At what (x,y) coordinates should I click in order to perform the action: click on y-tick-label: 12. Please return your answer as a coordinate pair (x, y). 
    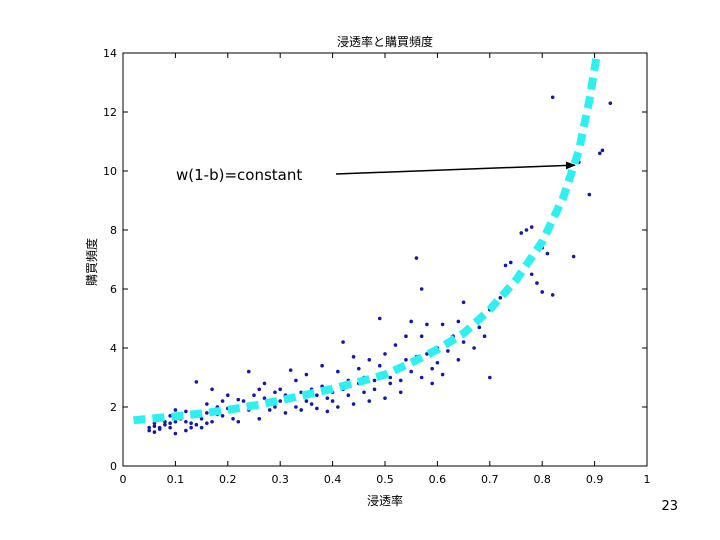
    Looking at the image, I should click on (110, 112).